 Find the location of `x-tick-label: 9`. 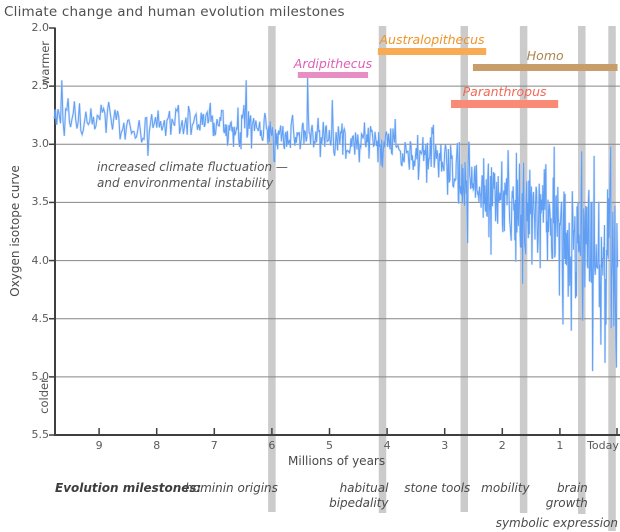

x-tick-label: 9 is located at coordinates (99, 445).